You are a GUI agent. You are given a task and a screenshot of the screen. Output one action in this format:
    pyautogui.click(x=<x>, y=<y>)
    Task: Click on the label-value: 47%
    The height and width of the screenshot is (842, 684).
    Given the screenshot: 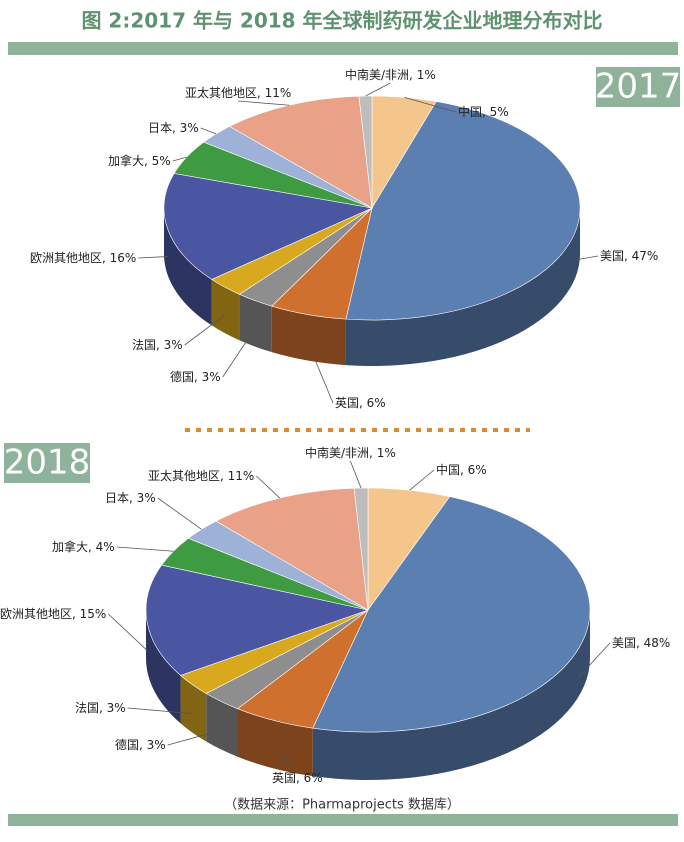 What is the action you would take?
    pyautogui.click(x=645, y=256)
    